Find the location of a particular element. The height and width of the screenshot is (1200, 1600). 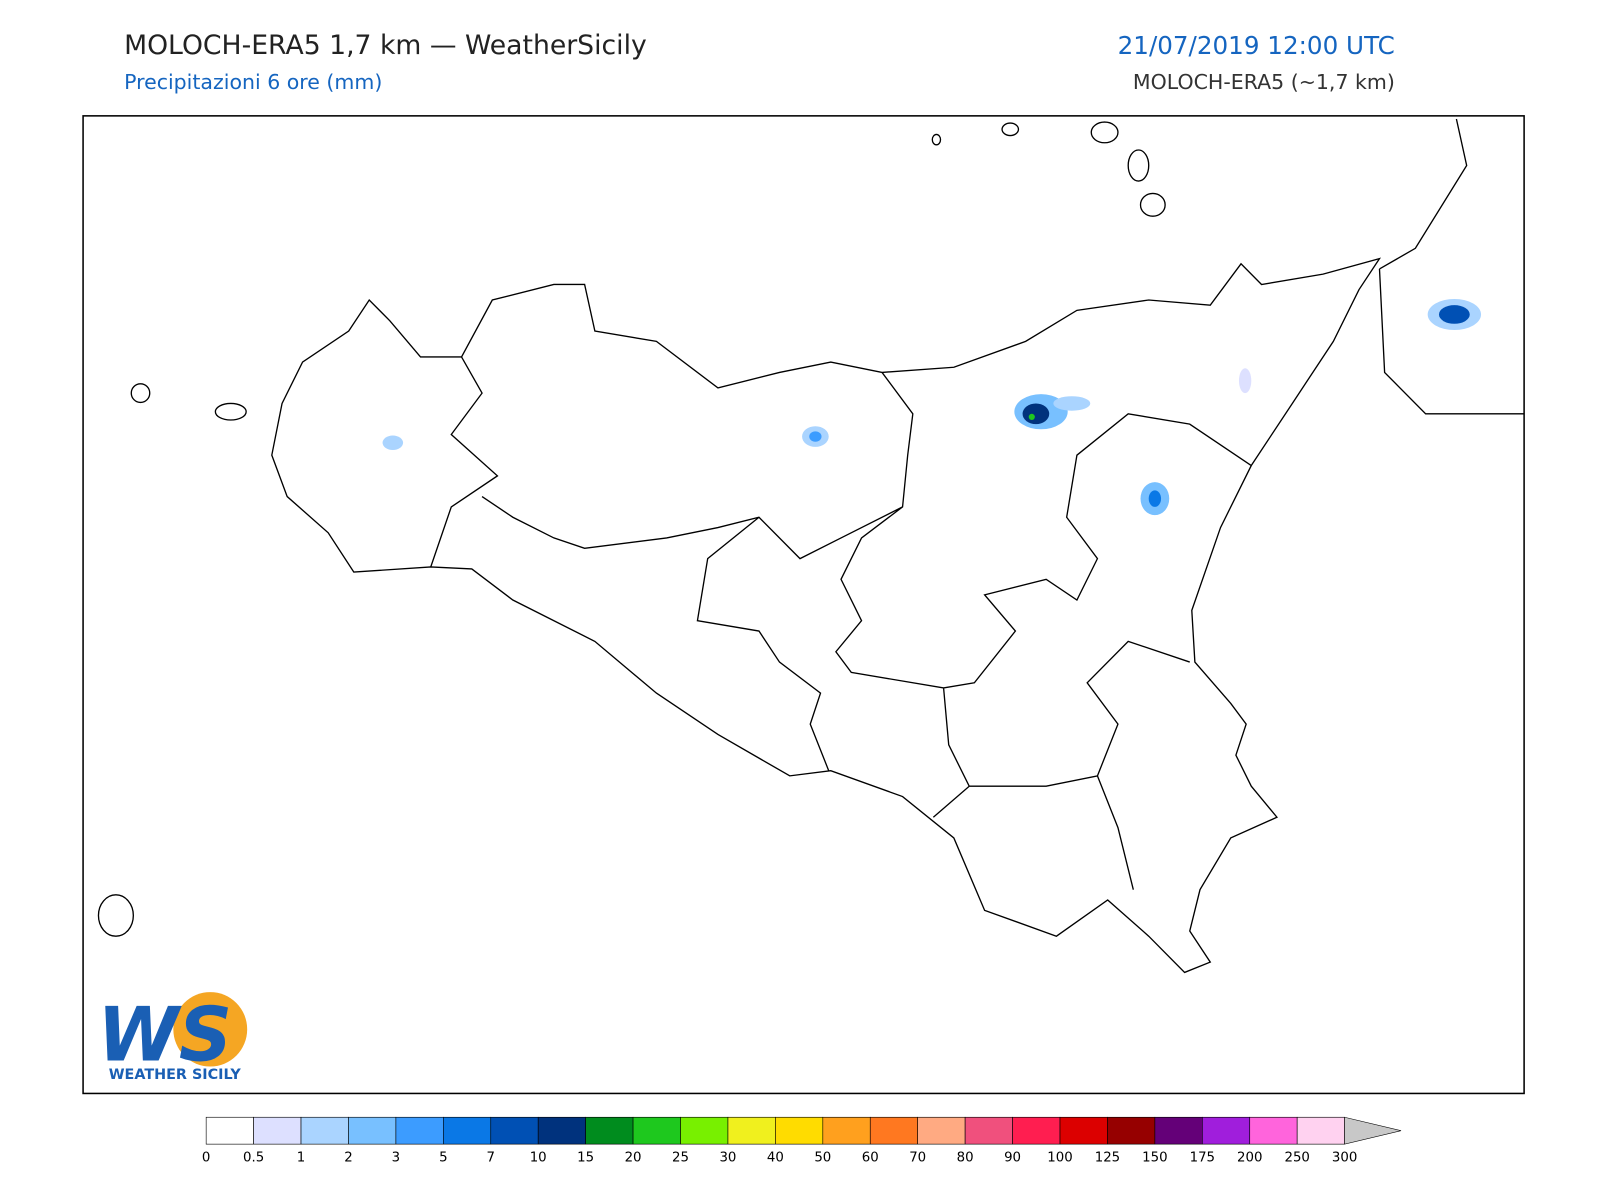

colorbar-tick-label: 0 is located at coordinates (206, 1158).